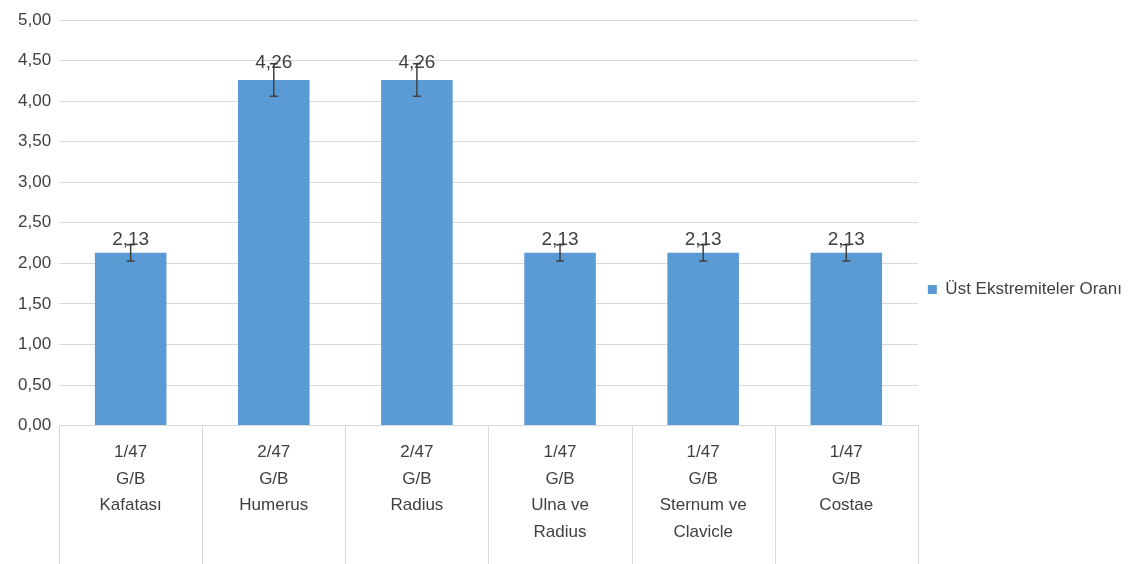 This screenshot has height=564, width=1142. I want to click on x-tick-label: 2/47 G/B Humerus, so click(274, 478).